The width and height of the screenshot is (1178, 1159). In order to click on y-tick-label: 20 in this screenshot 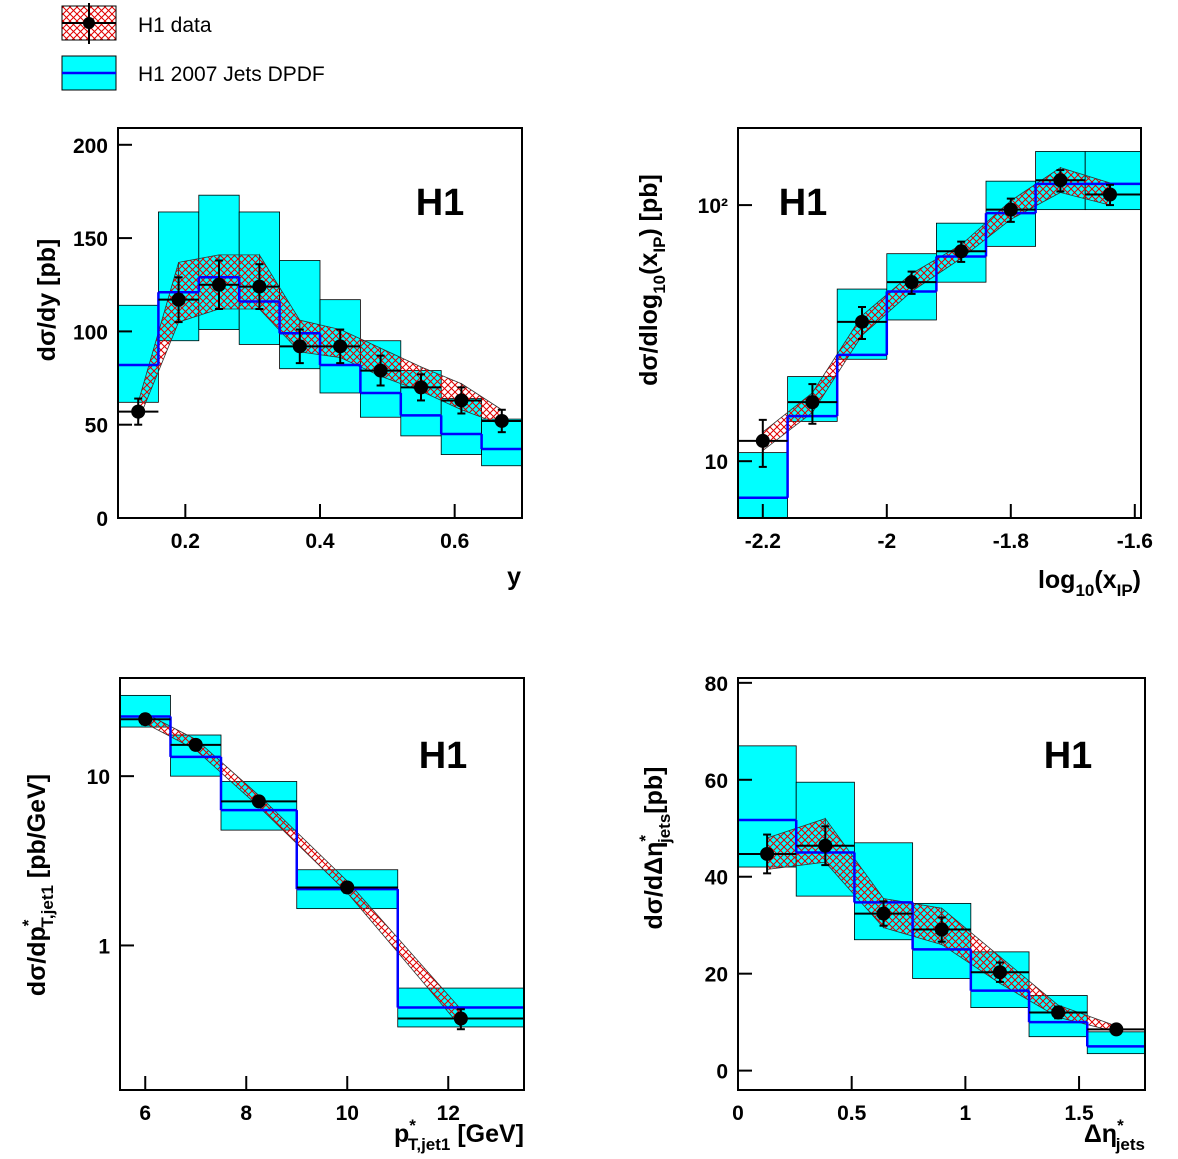, I will do `click(716, 975)`.